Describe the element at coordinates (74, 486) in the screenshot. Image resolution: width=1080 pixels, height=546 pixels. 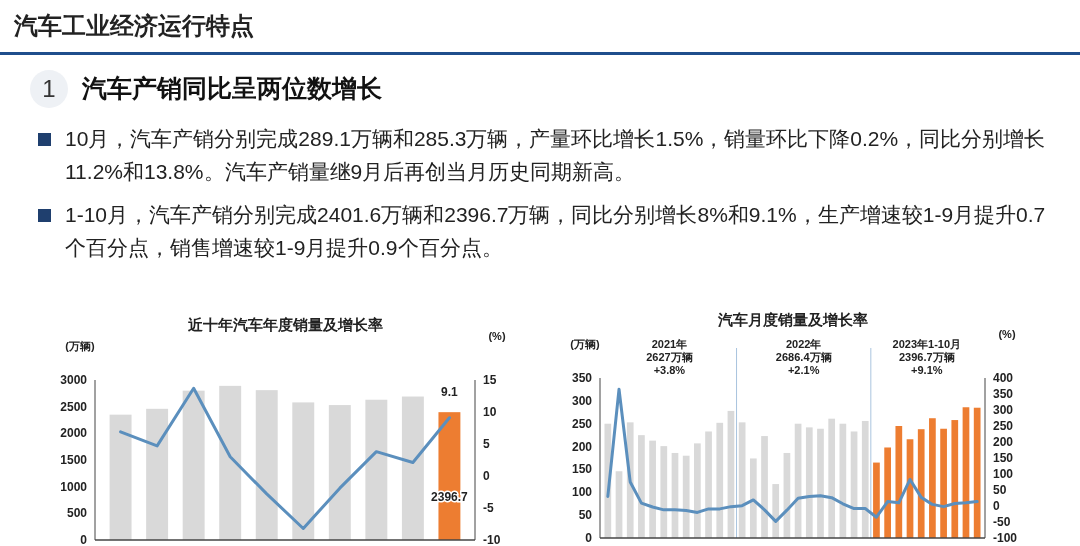
I see `y-tick-label: 1000` at that location.